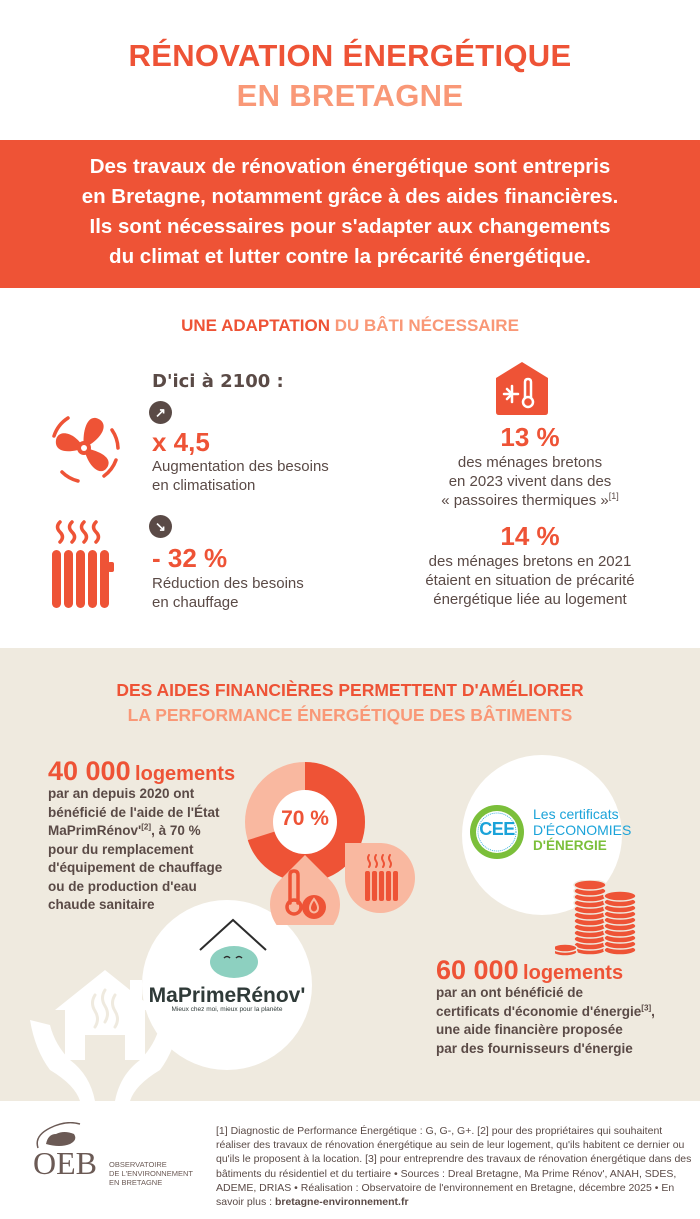 The height and width of the screenshot is (1219, 700). Describe the element at coordinates (83, 564) in the screenshot. I see `radiator-icon` at that location.